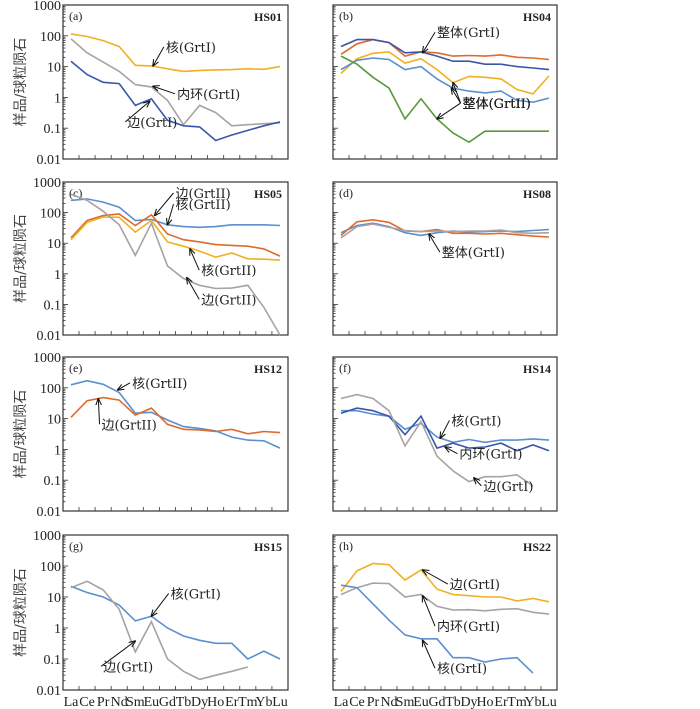 This screenshot has height=709, width=700. Describe the element at coordinates (75, 16) in the screenshot. I see `panel-label: (a)` at that location.